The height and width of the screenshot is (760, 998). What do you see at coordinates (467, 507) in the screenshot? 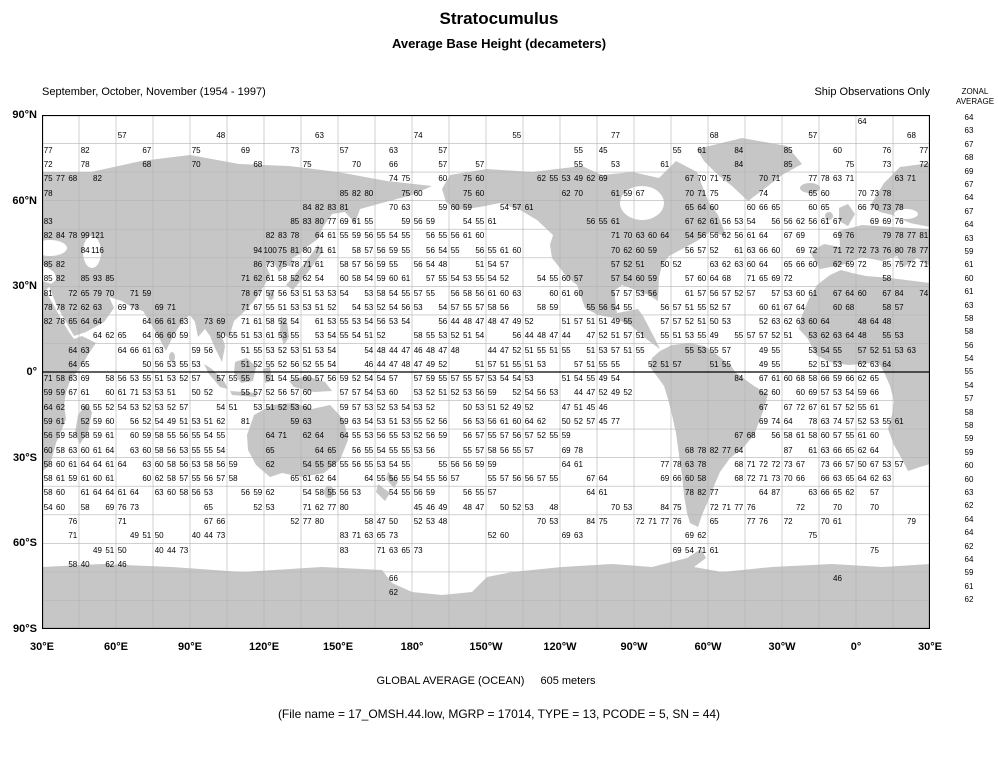
I see `grid-value: 48` at bounding box center [467, 507].